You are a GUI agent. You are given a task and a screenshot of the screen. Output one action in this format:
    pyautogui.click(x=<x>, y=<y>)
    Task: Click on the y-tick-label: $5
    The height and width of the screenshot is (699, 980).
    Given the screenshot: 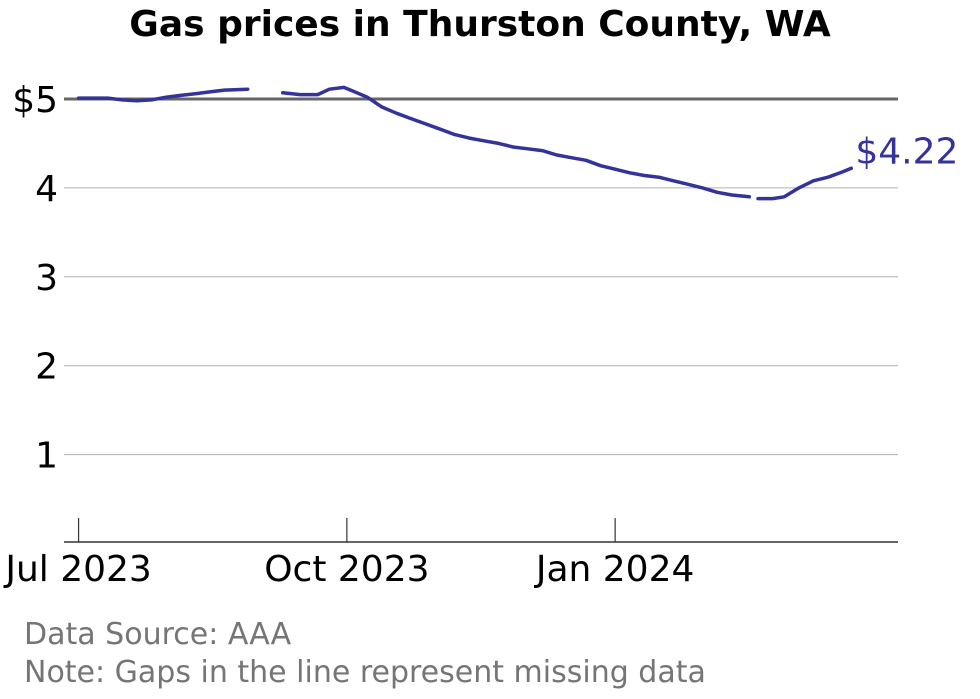 What is the action you would take?
    pyautogui.click(x=35, y=100)
    